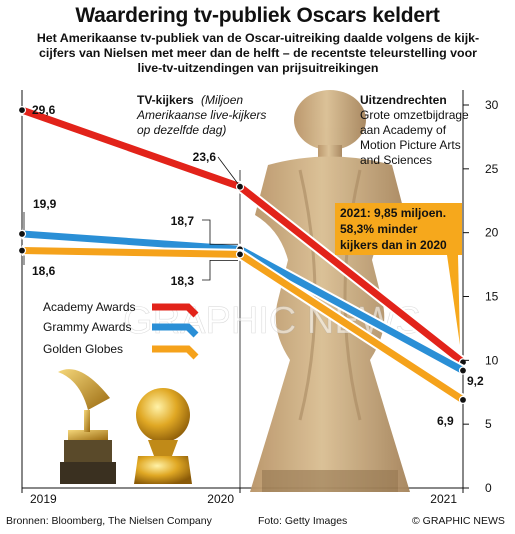 The image size is (515, 534). What do you see at coordinates (44, 271) in the screenshot?
I see `data-label: 18,6` at bounding box center [44, 271].